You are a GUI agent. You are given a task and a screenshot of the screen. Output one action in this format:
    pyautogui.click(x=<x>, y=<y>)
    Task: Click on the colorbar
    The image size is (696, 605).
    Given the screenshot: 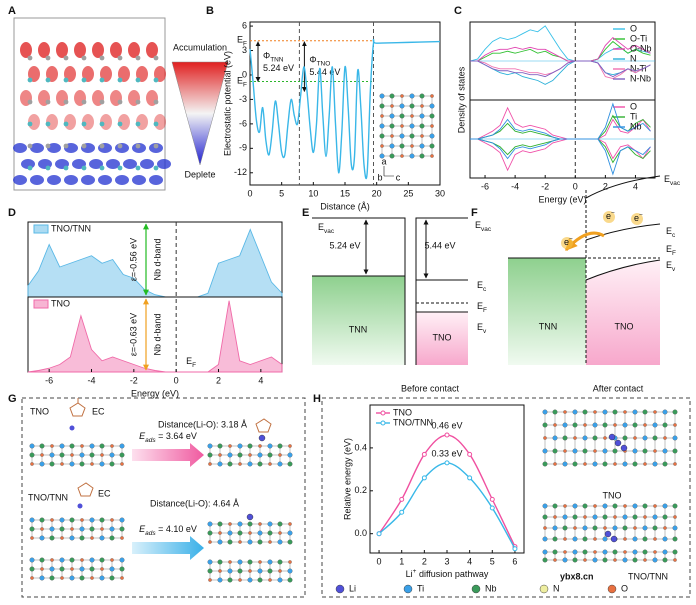 What is the action you would take?
    pyautogui.click(x=200, y=113)
    